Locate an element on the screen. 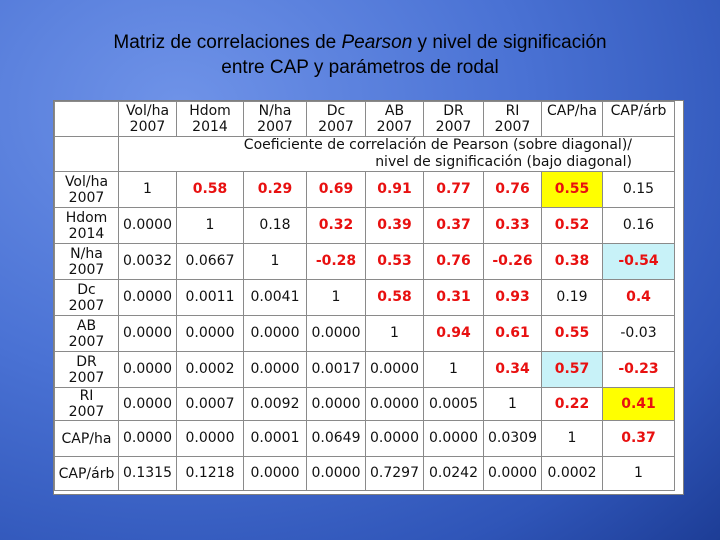  matrix-cell: 0.69 is located at coordinates (336, 189).